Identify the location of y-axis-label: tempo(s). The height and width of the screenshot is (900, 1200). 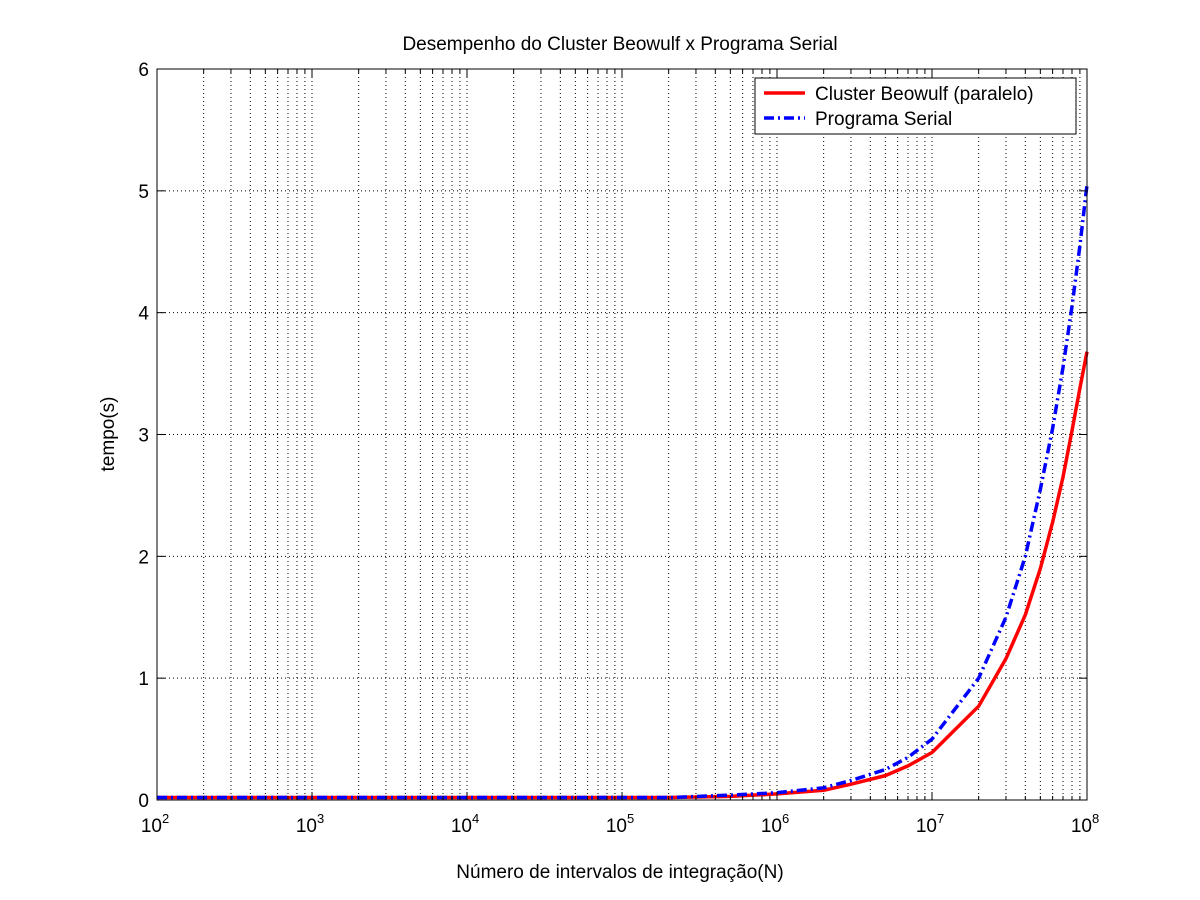
(108, 434).